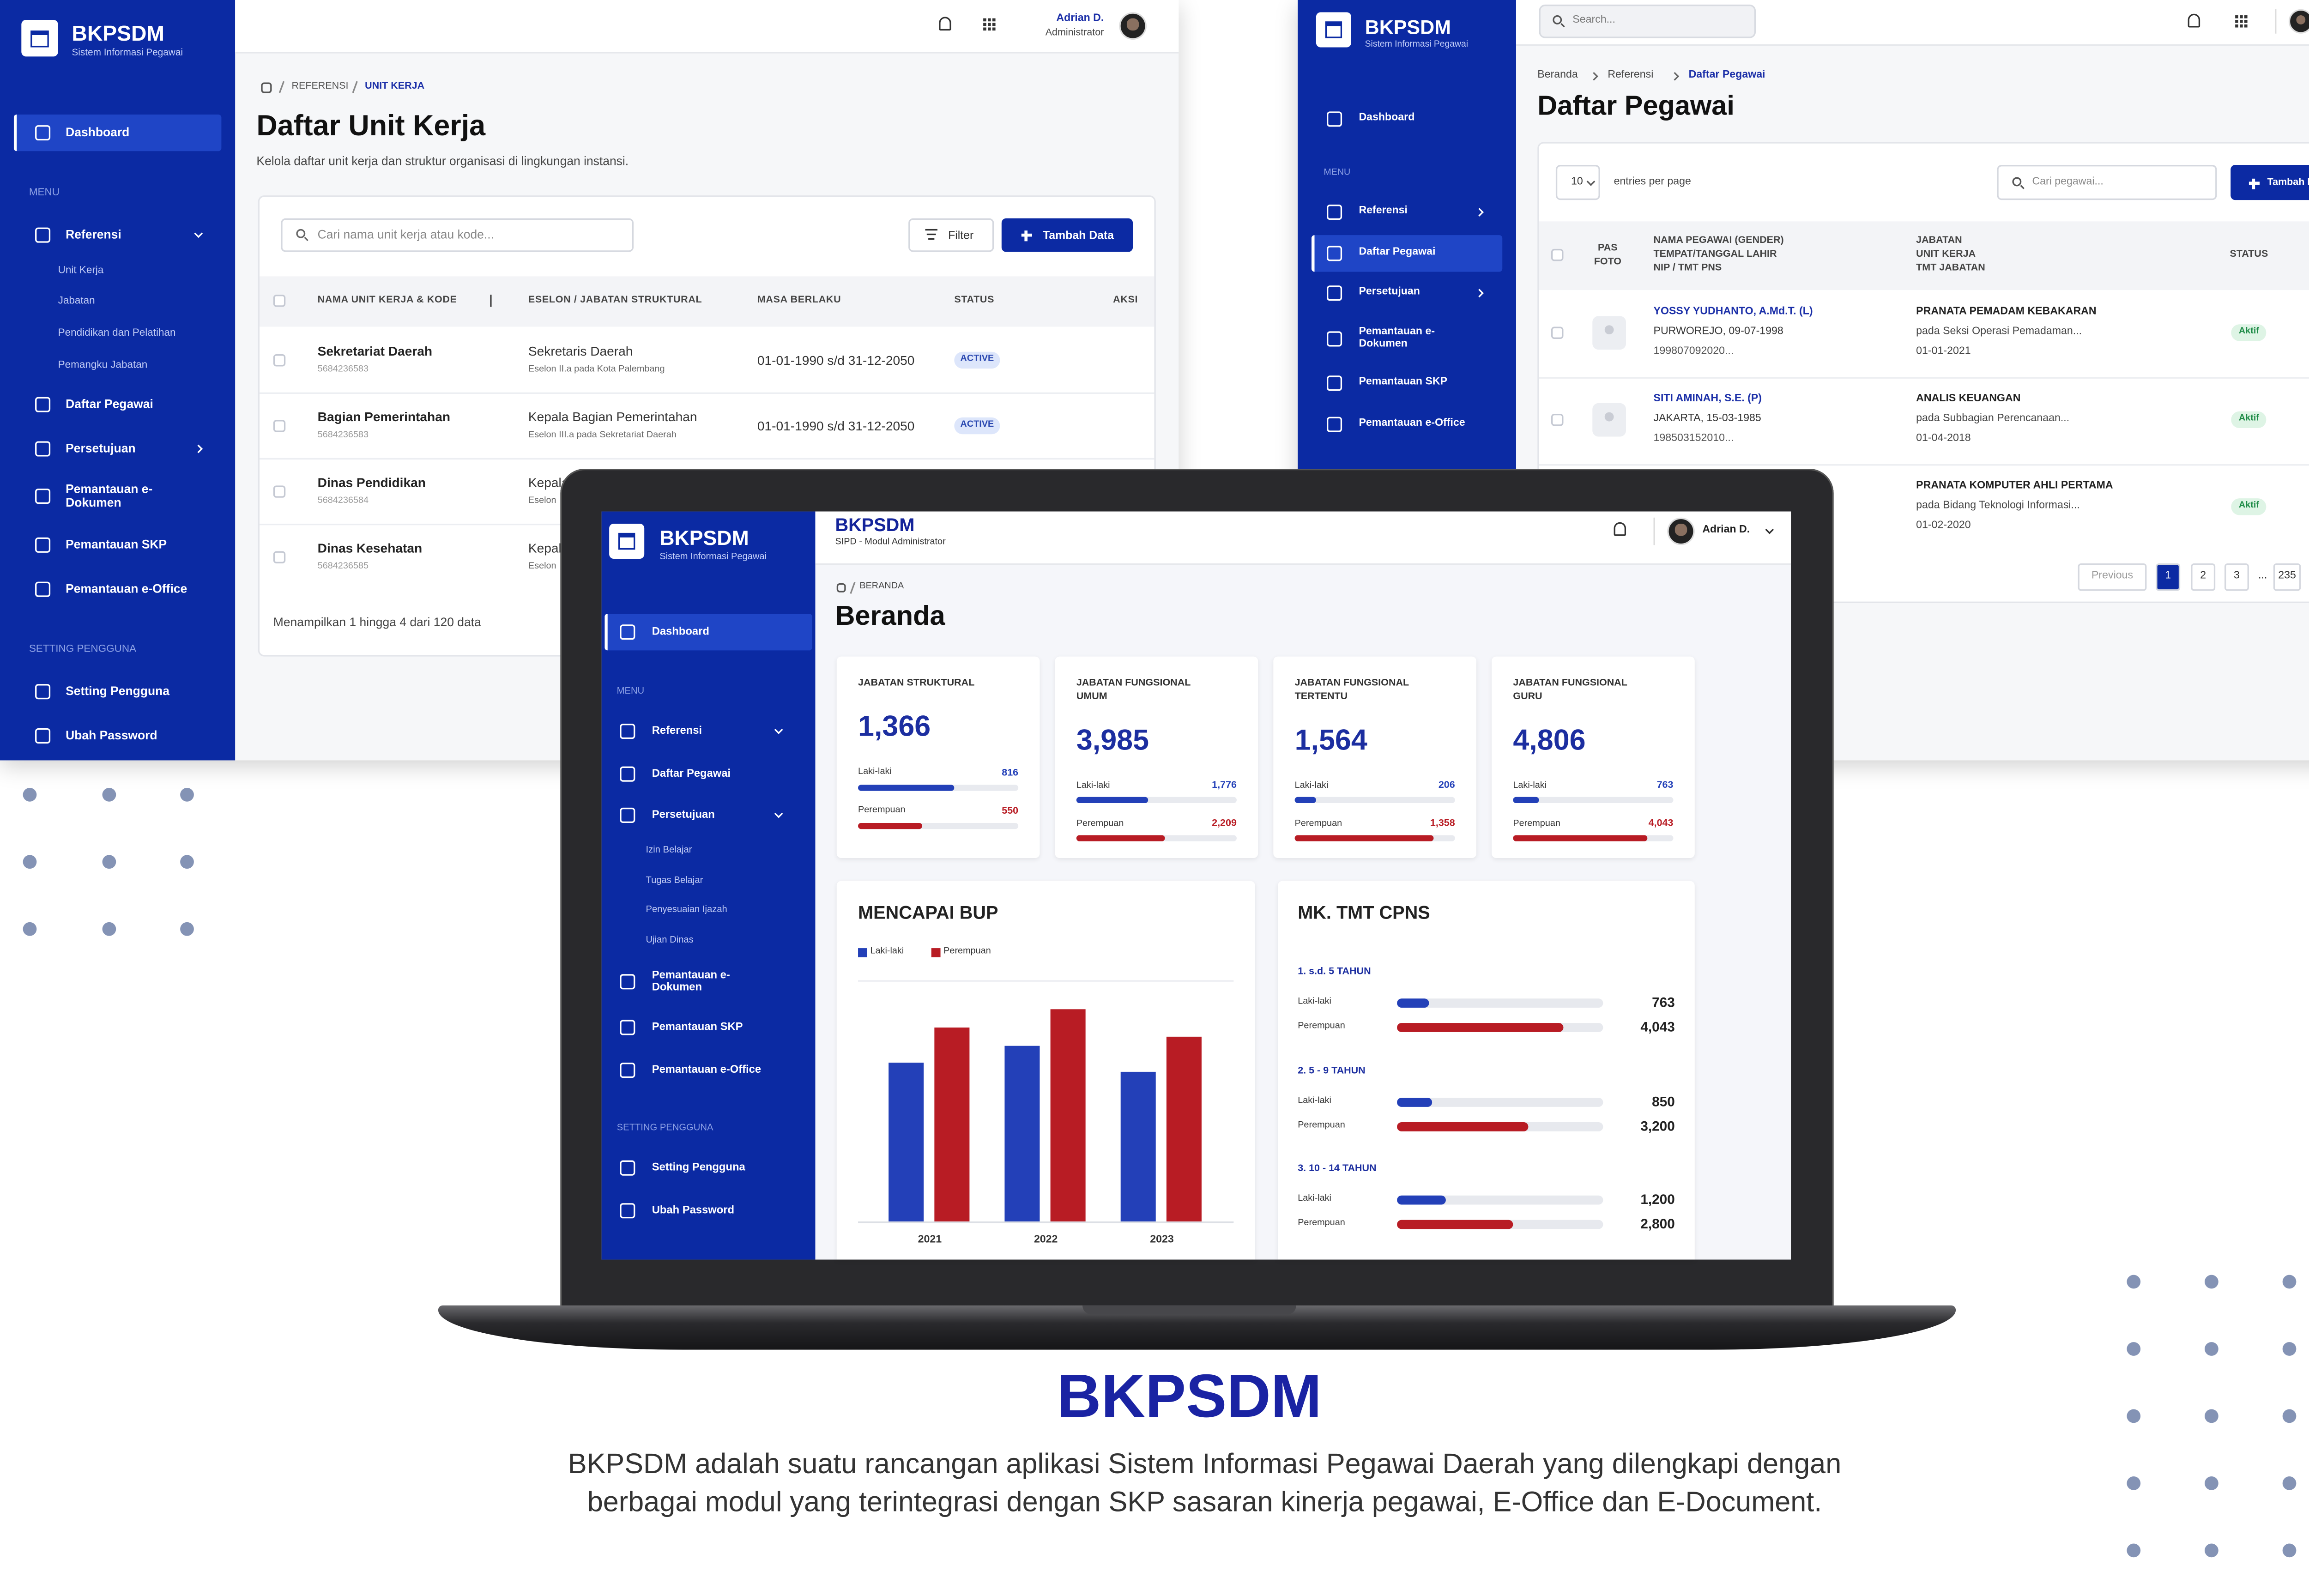 The height and width of the screenshot is (1596, 2309). I want to click on plus-icon, so click(1026, 235).